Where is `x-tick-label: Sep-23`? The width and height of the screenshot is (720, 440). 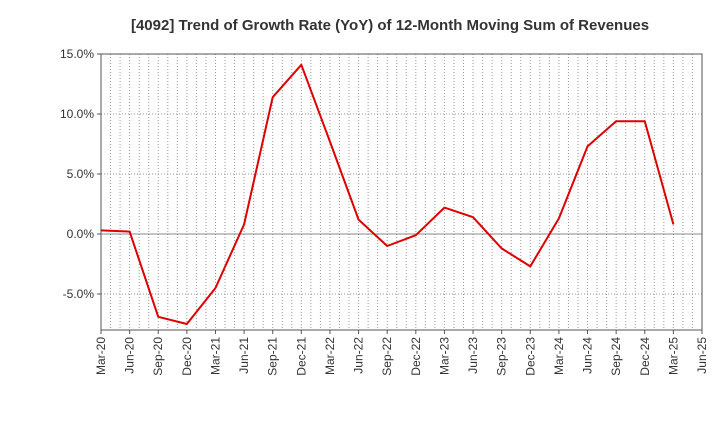 x-tick-label: Sep-23 is located at coordinates (502, 356).